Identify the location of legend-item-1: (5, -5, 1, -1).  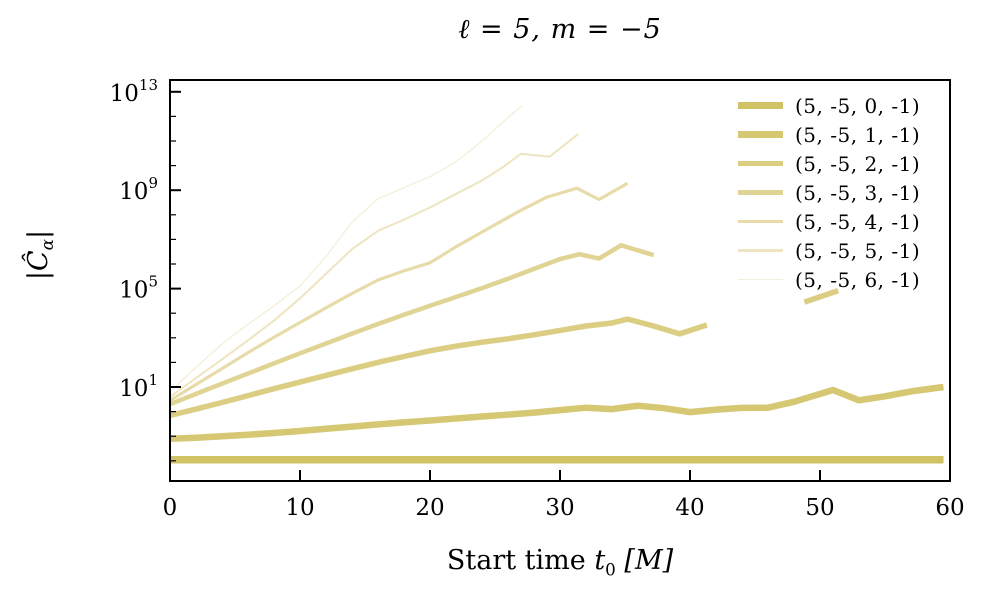
(829, 134).